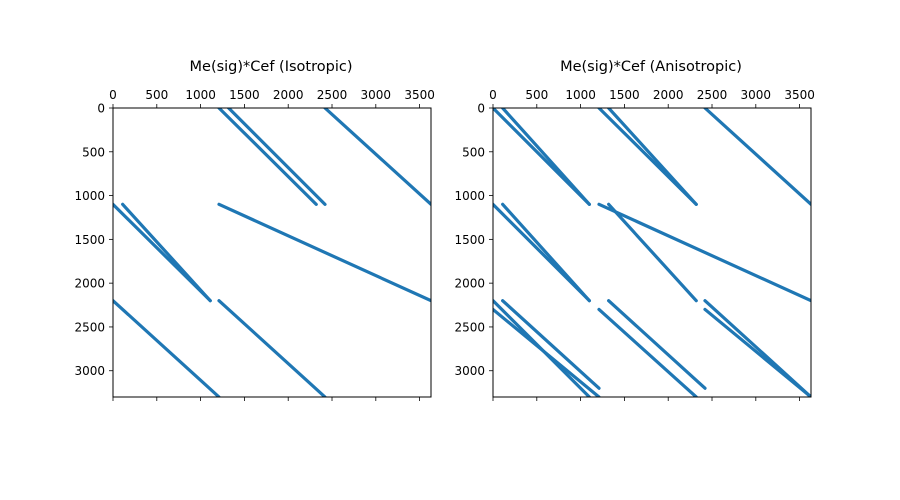 This screenshot has width=900, height=500. What do you see at coordinates (271, 67) in the screenshot?
I see `isotropic-title: Me(sig)*Cef (Isotropic)` at bounding box center [271, 67].